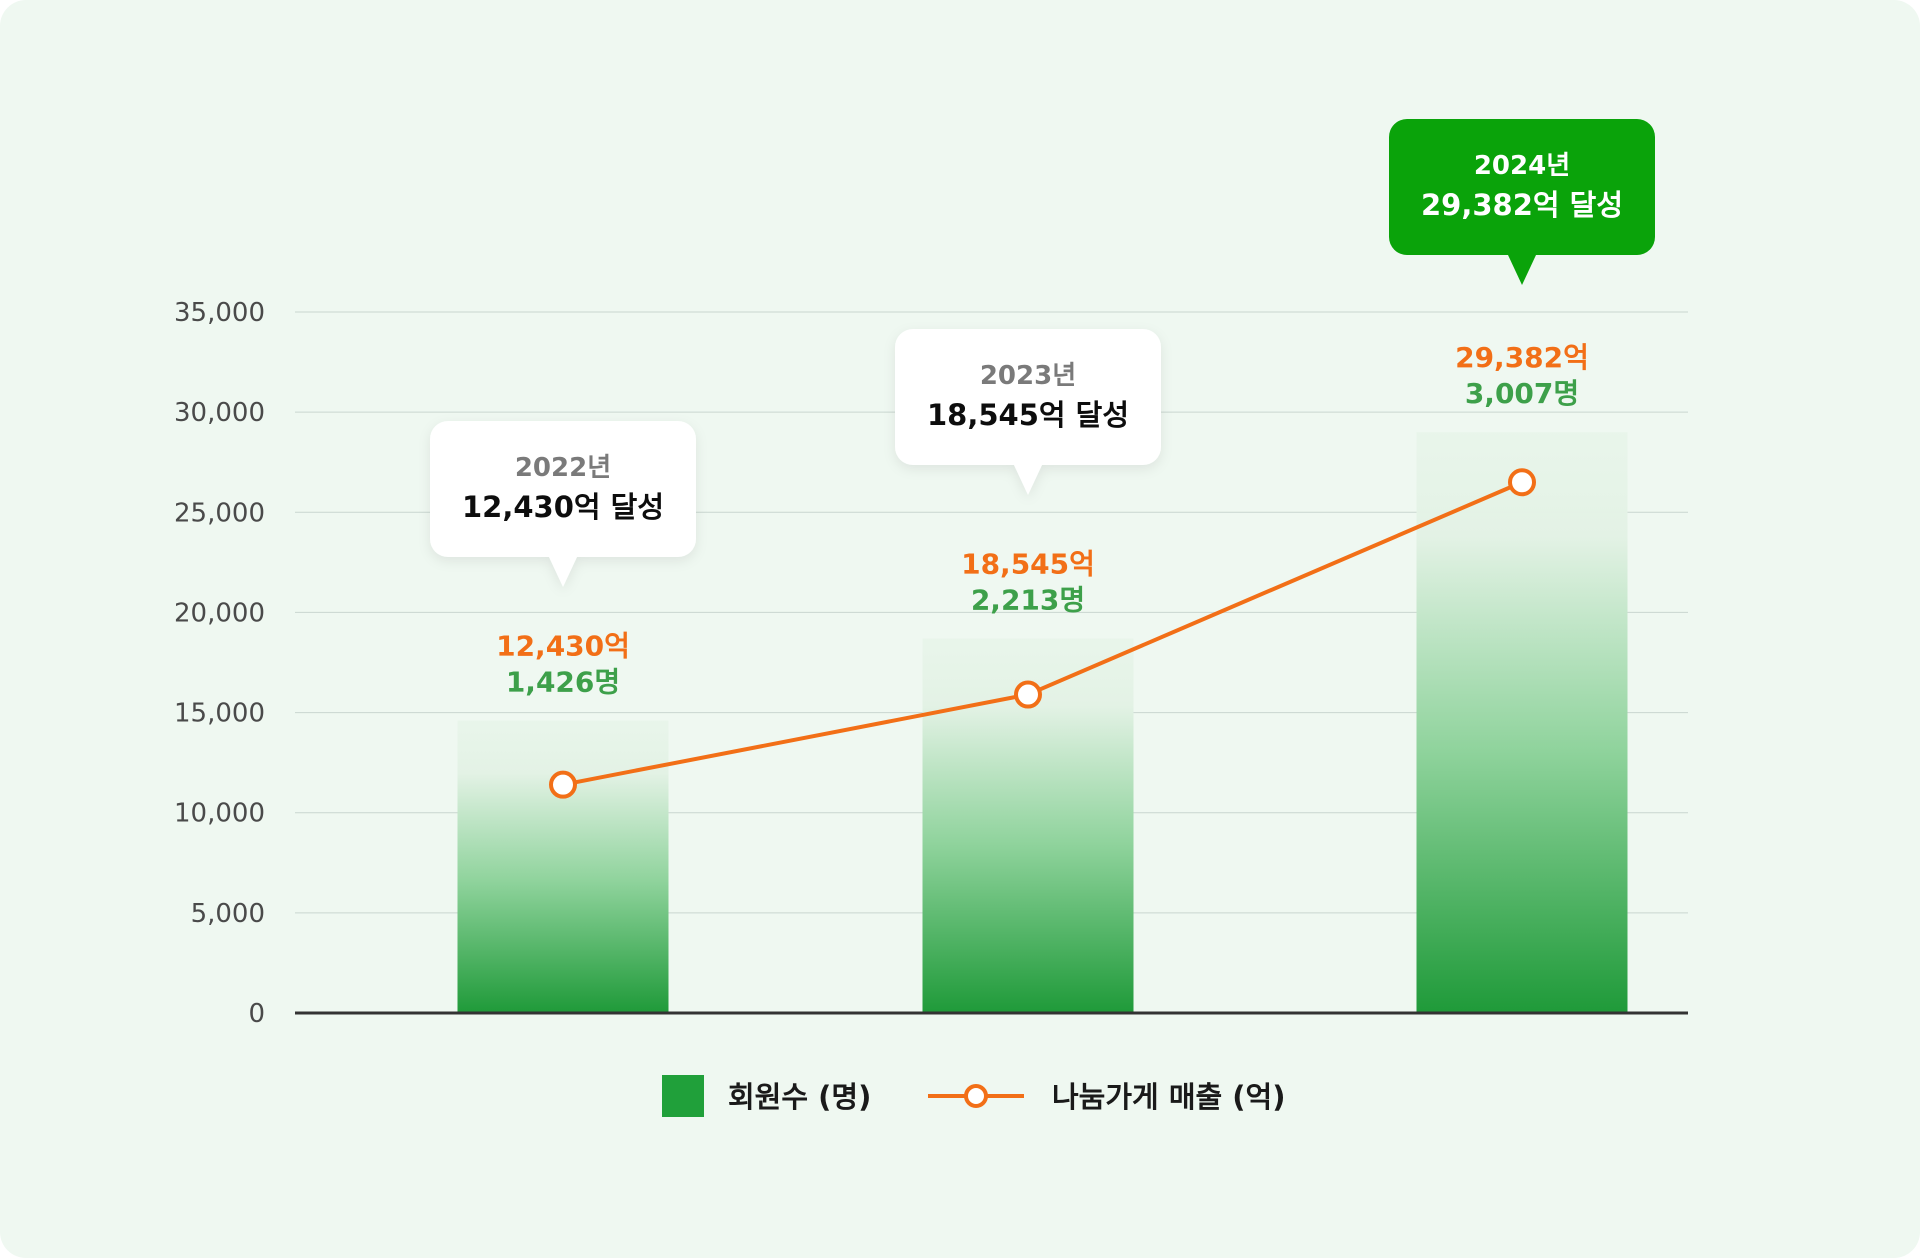 Image resolution: width=1920 pixels, height=1258 pixels. I want to click on members-value-label: 2,213명, so click(1028, 599).